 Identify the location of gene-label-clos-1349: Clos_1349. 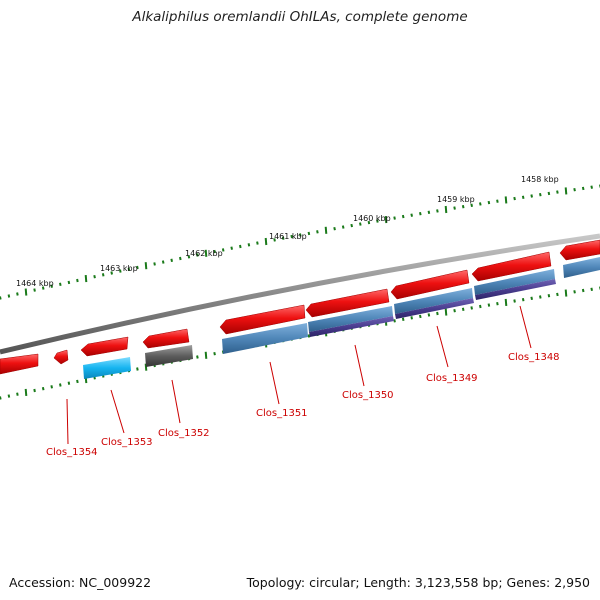
(452, 378).